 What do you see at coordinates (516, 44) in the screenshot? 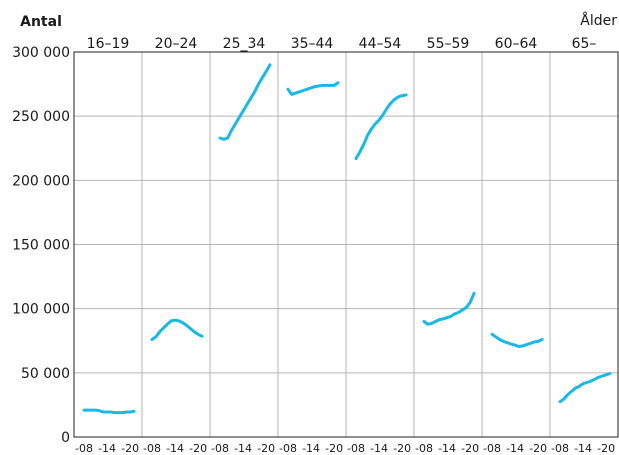
I see `category-label: 60–64` at bounding box center [516, 44].